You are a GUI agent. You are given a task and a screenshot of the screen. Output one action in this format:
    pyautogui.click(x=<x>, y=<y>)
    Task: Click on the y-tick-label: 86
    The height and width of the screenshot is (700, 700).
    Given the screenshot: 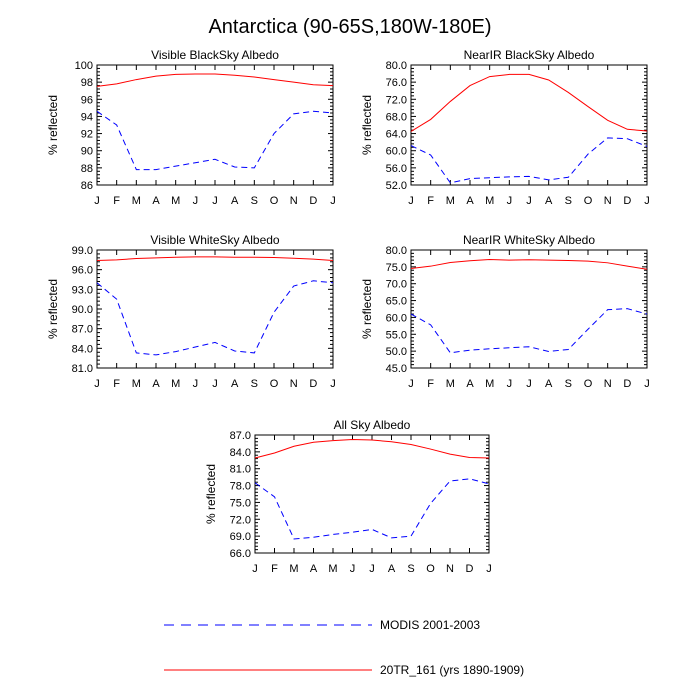 What is the action you would take?
    pyautogui.click(x=87, y=186)
    